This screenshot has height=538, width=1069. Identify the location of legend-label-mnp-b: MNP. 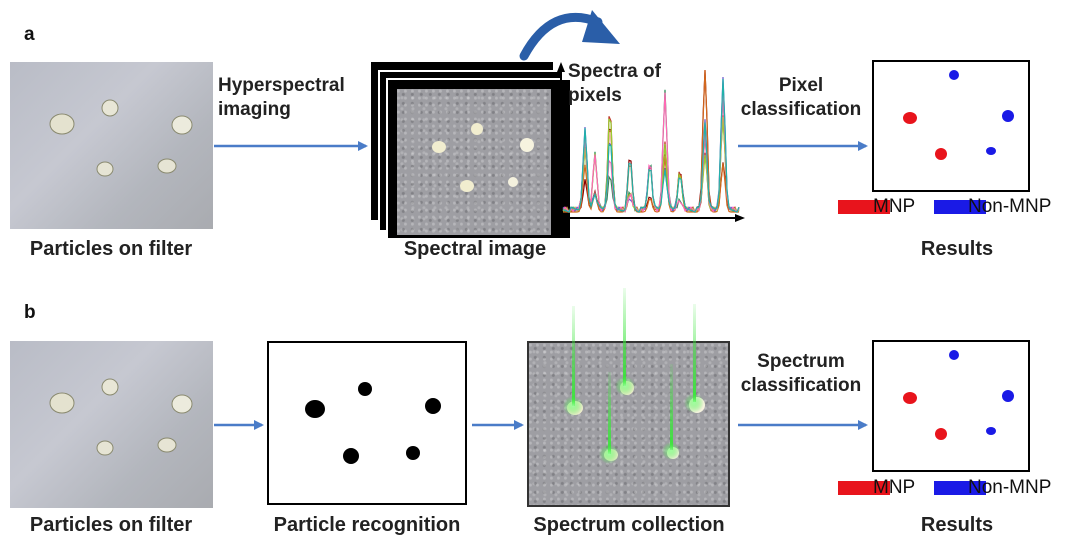
(894, 487).